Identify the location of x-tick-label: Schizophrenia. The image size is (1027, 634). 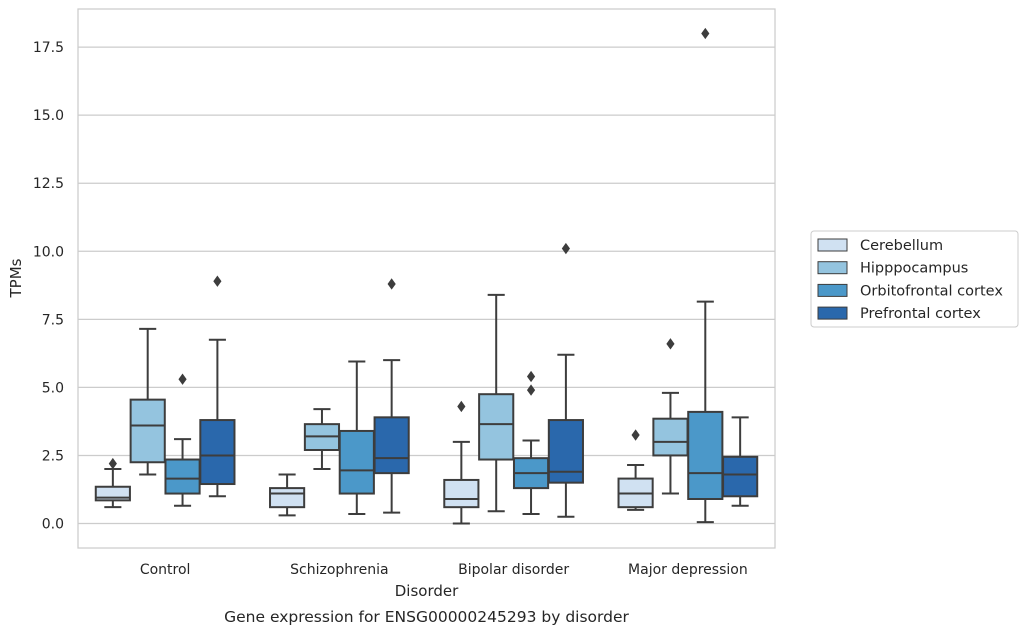
(339, 570).